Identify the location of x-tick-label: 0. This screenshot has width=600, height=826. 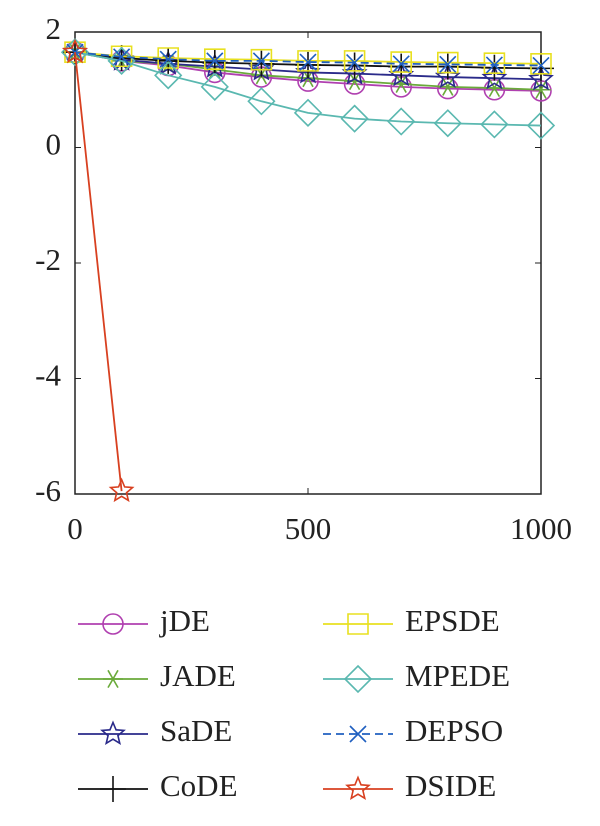
(75, 528).